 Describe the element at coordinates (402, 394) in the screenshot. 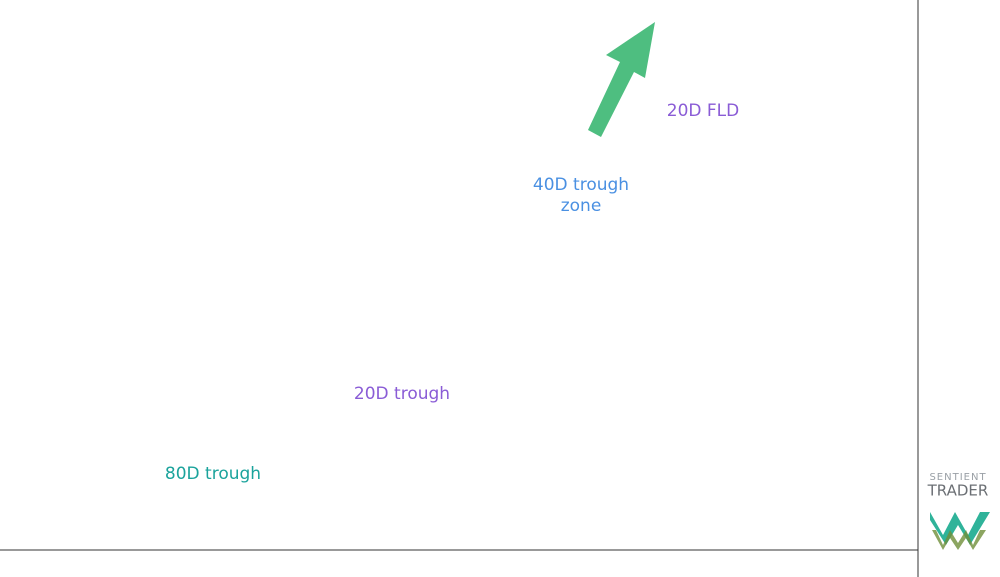

I see `annotation: 20D trough` at that location.